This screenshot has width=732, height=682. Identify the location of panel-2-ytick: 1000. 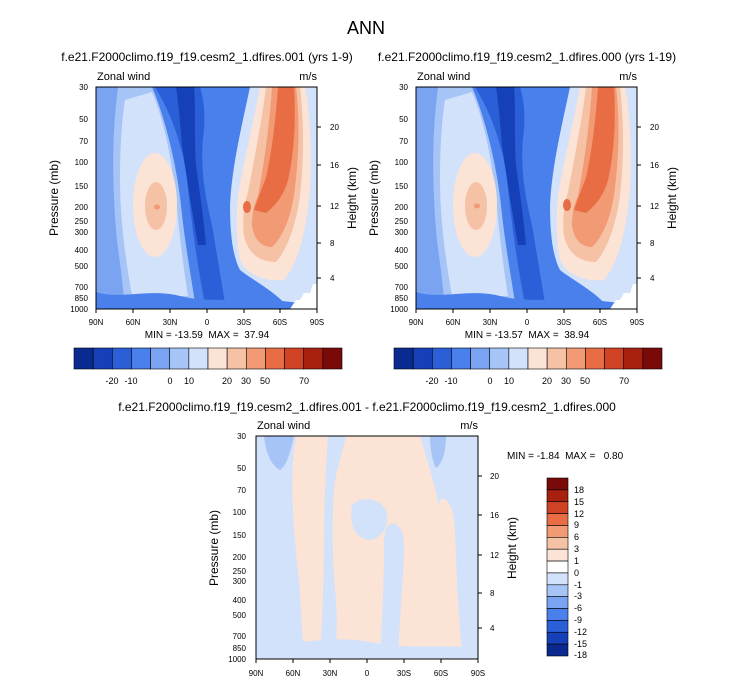
(399, 309).